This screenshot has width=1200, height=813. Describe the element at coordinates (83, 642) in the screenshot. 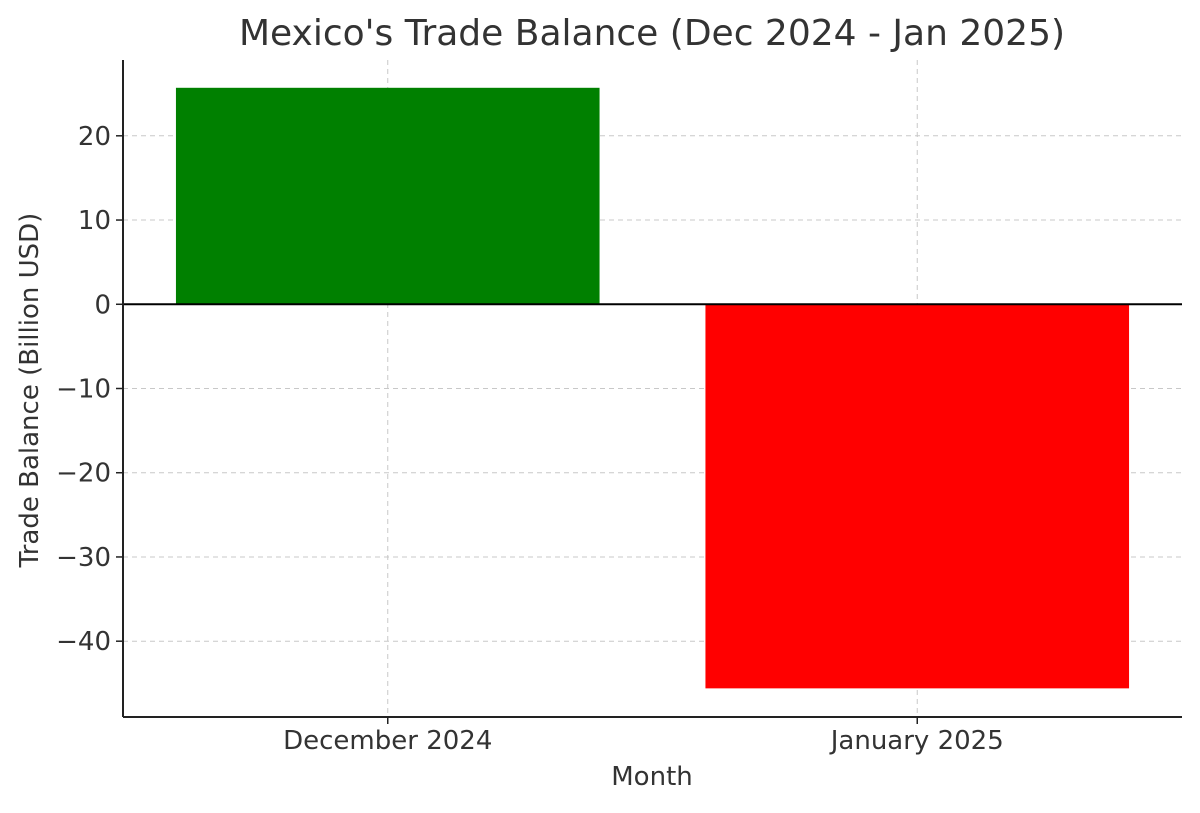

I see `y-tick-label: −40` at that location.